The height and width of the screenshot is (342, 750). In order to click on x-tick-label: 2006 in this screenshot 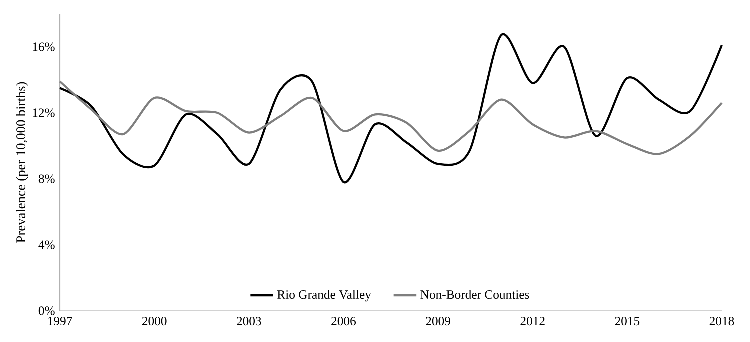, I will do `click(344, 321)`.